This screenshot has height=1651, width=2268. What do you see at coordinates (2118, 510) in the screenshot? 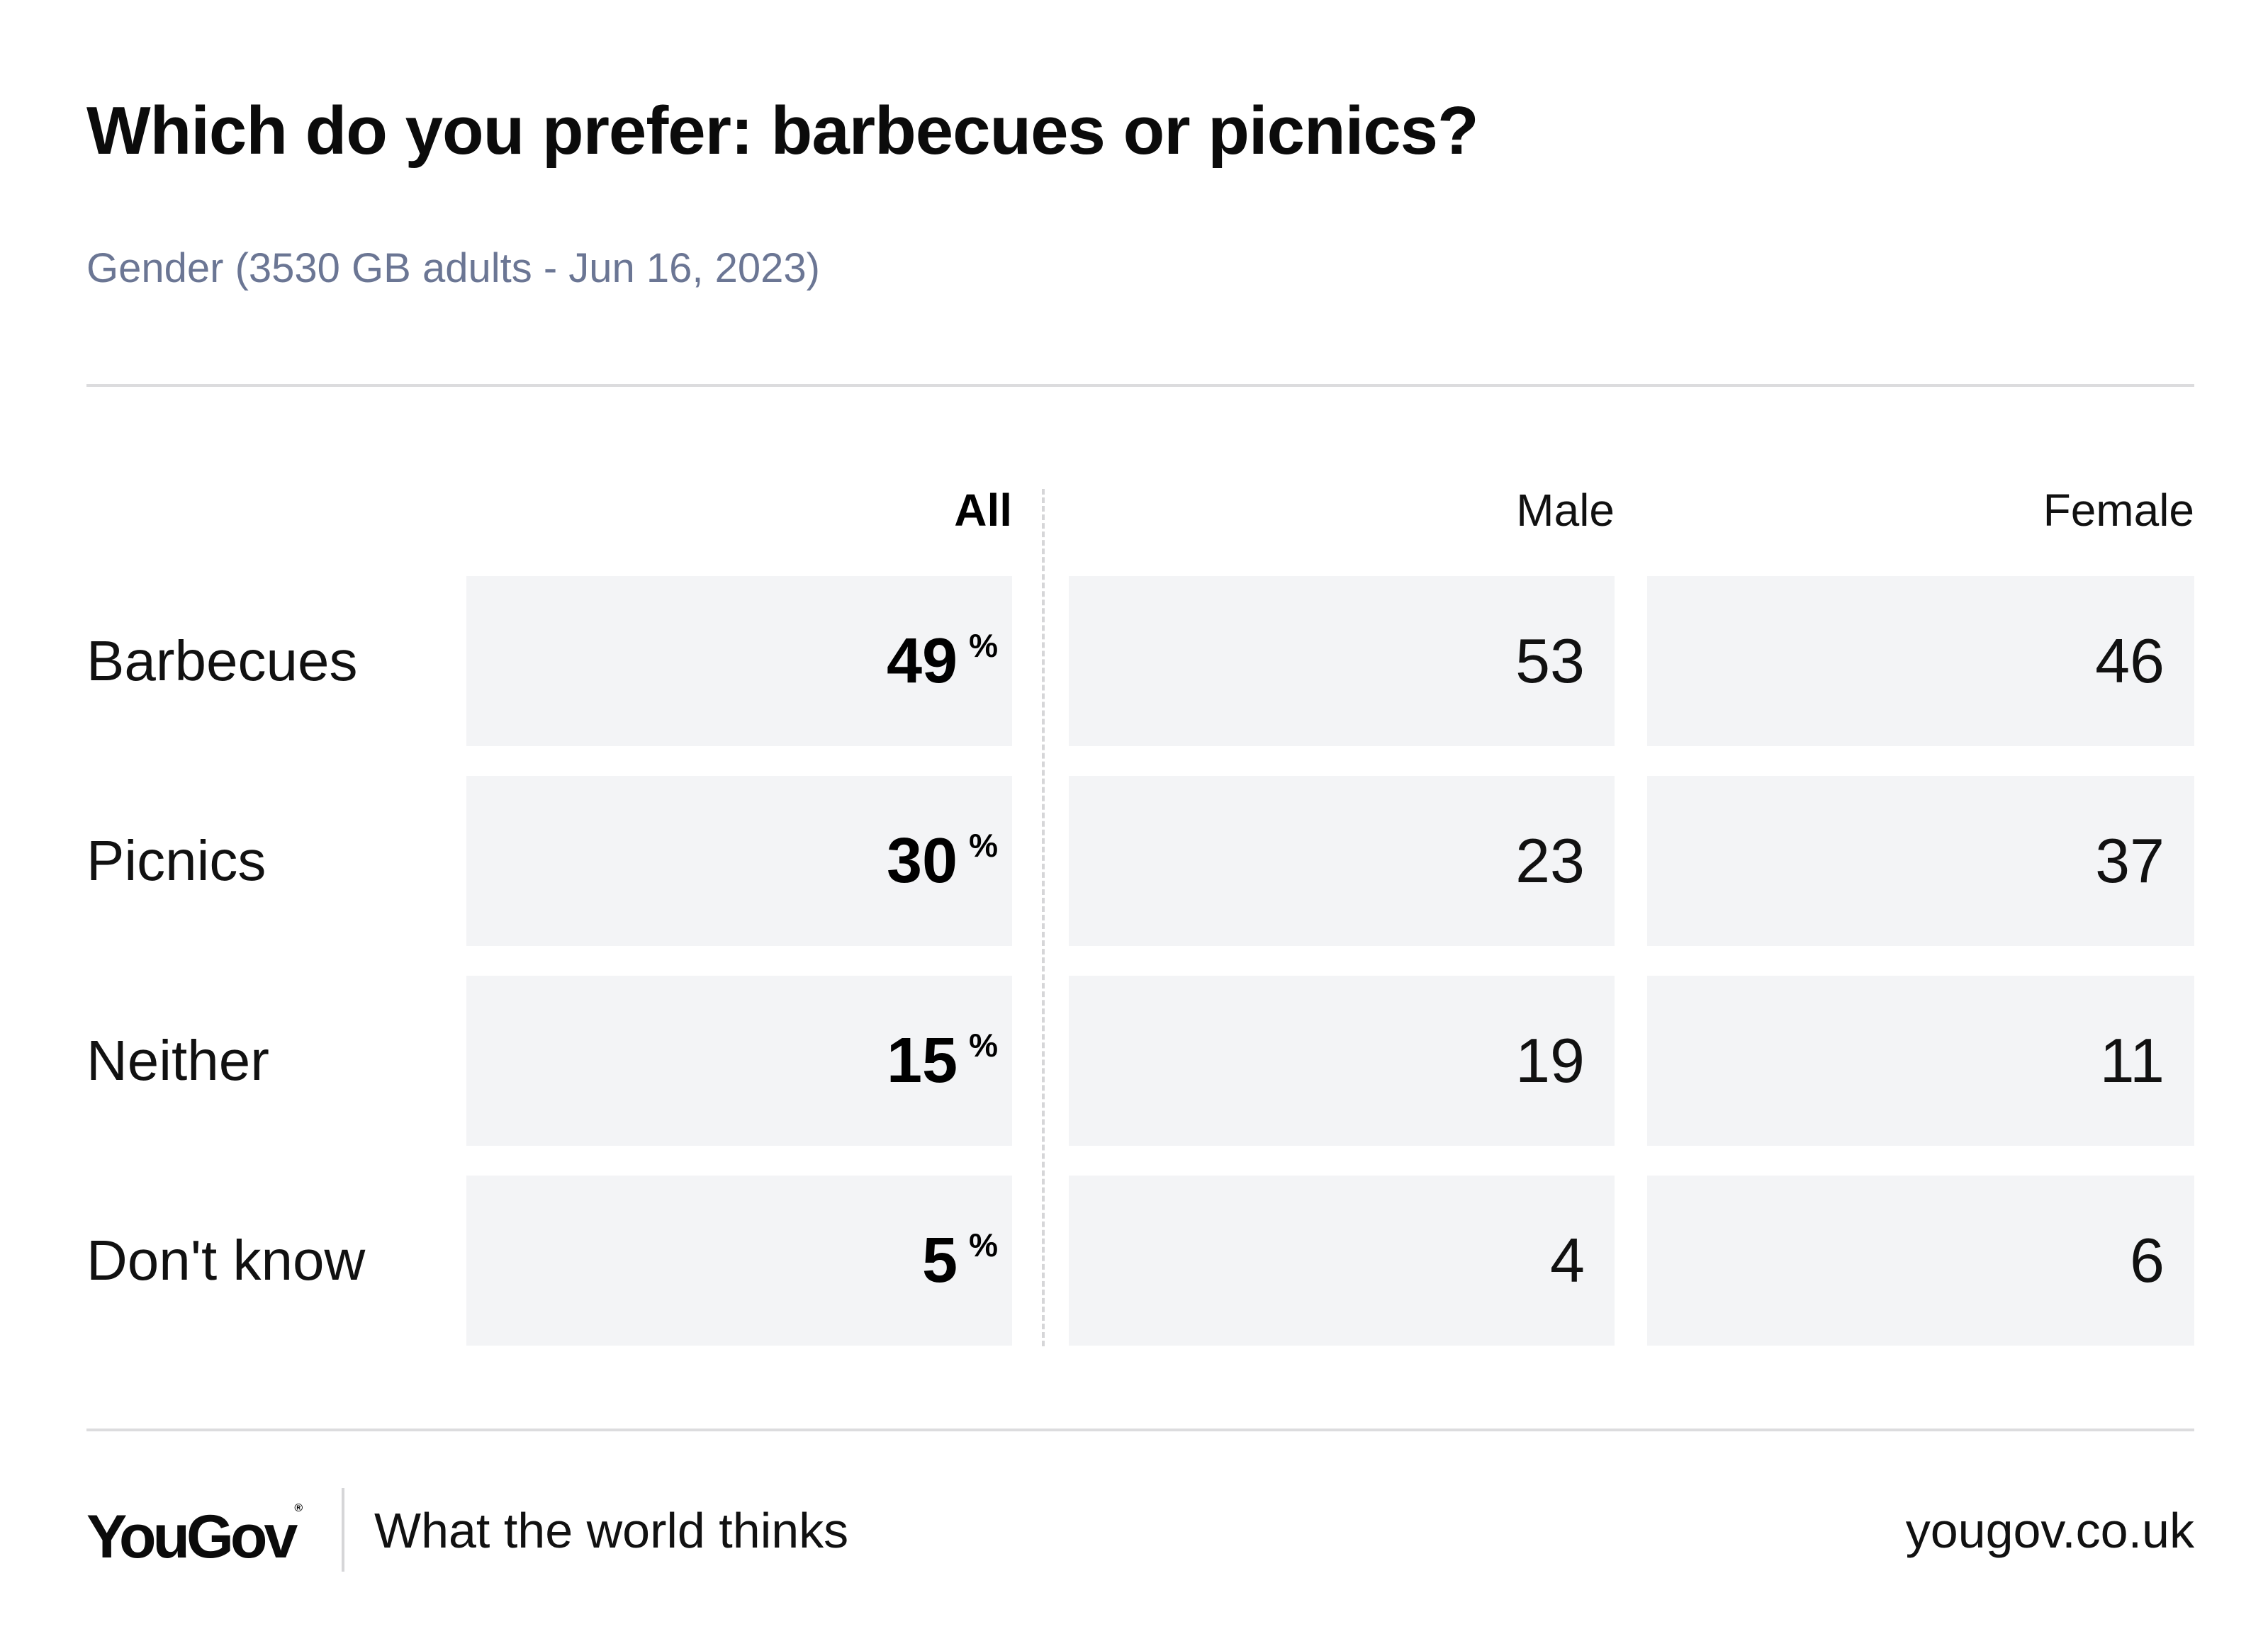
I see `column-header-female: Female` at bounding box center [2118, 510].